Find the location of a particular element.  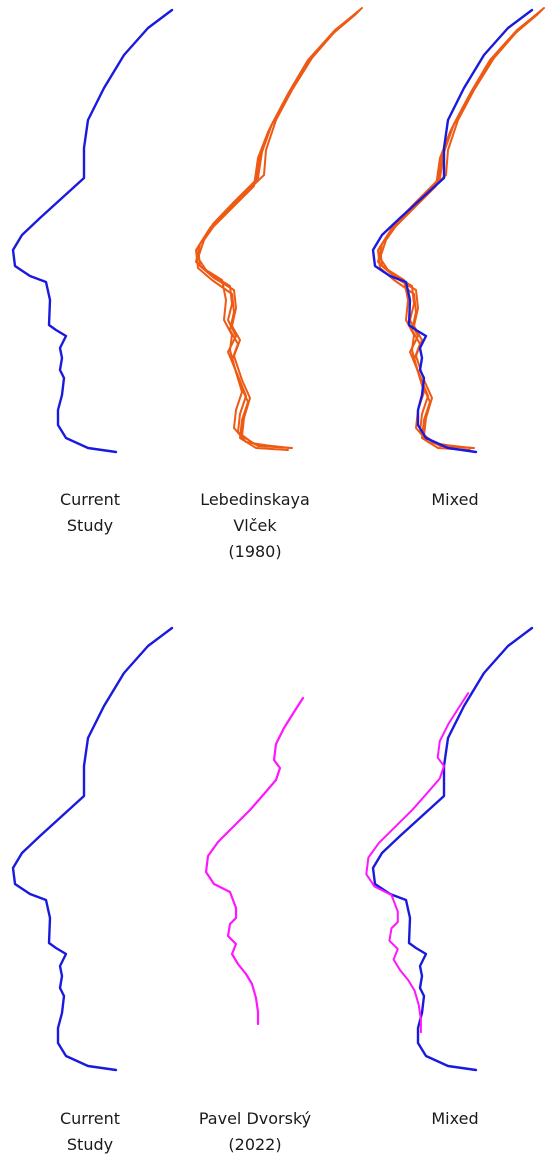

label-line: (1980) is located at coordinates (255, 551).